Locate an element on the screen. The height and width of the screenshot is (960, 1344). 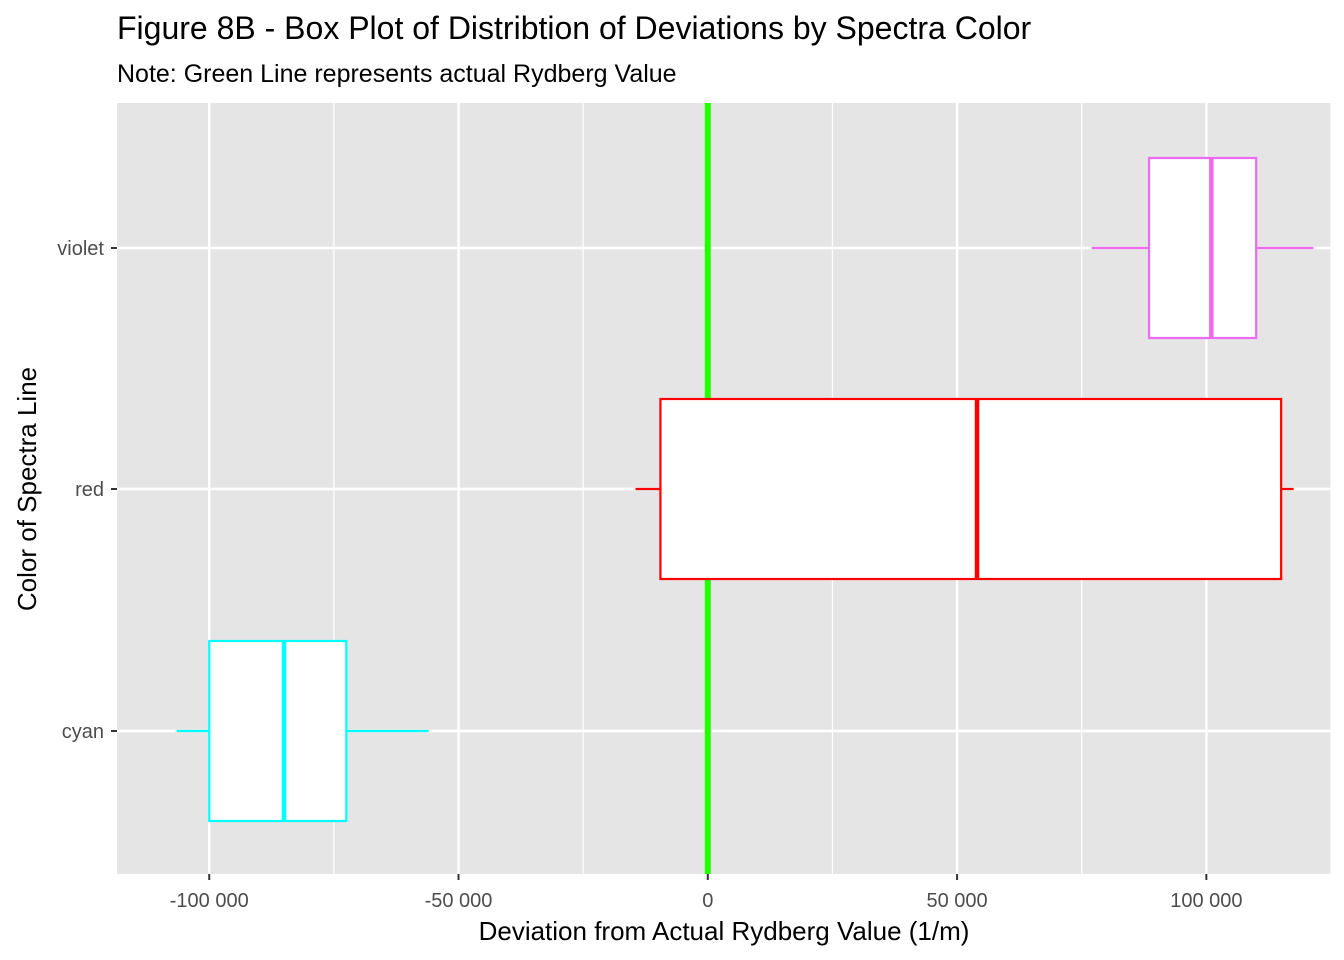
x-tick-label: -50 000 is located at coordinates (459, 901).